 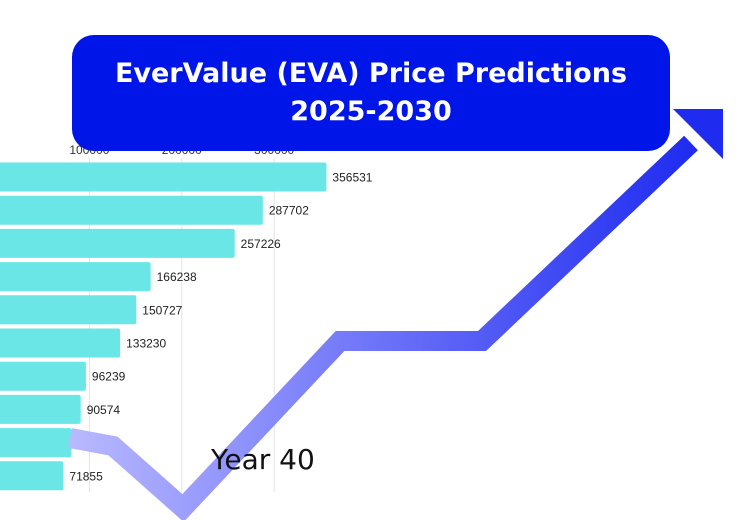 I want to click on title-line-1: EverValue (EVA) Price Predictions, so click(x=371, y=73).